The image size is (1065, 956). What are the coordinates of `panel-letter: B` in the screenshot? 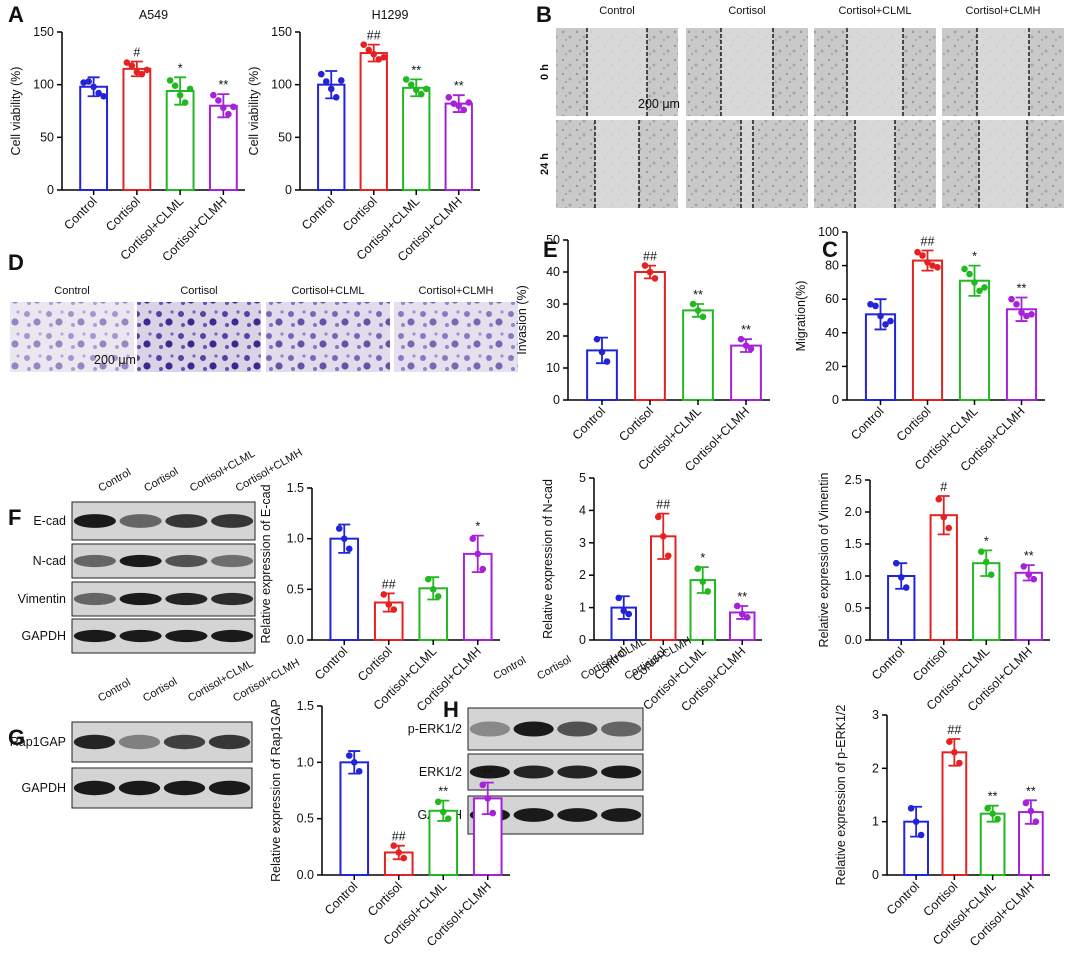 It's located at (544, 14).